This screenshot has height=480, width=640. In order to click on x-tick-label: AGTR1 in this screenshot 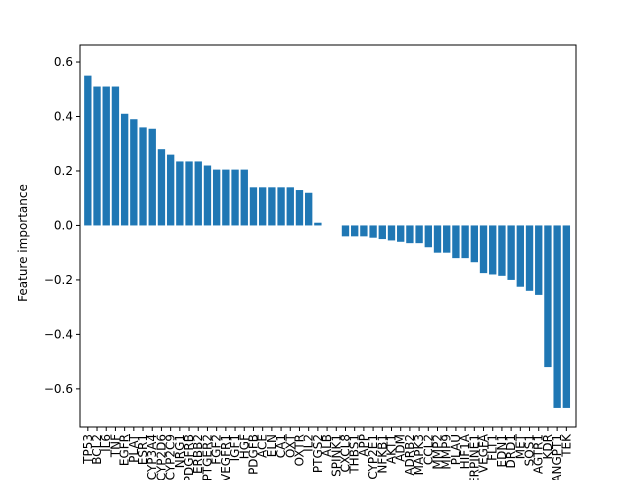, I will do `click(539, 454)`.